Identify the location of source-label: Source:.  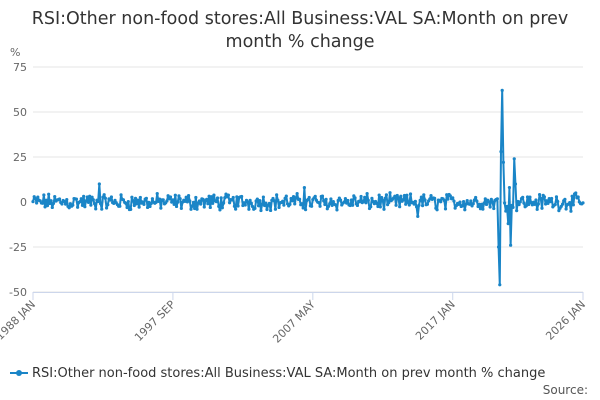
(565, 390).